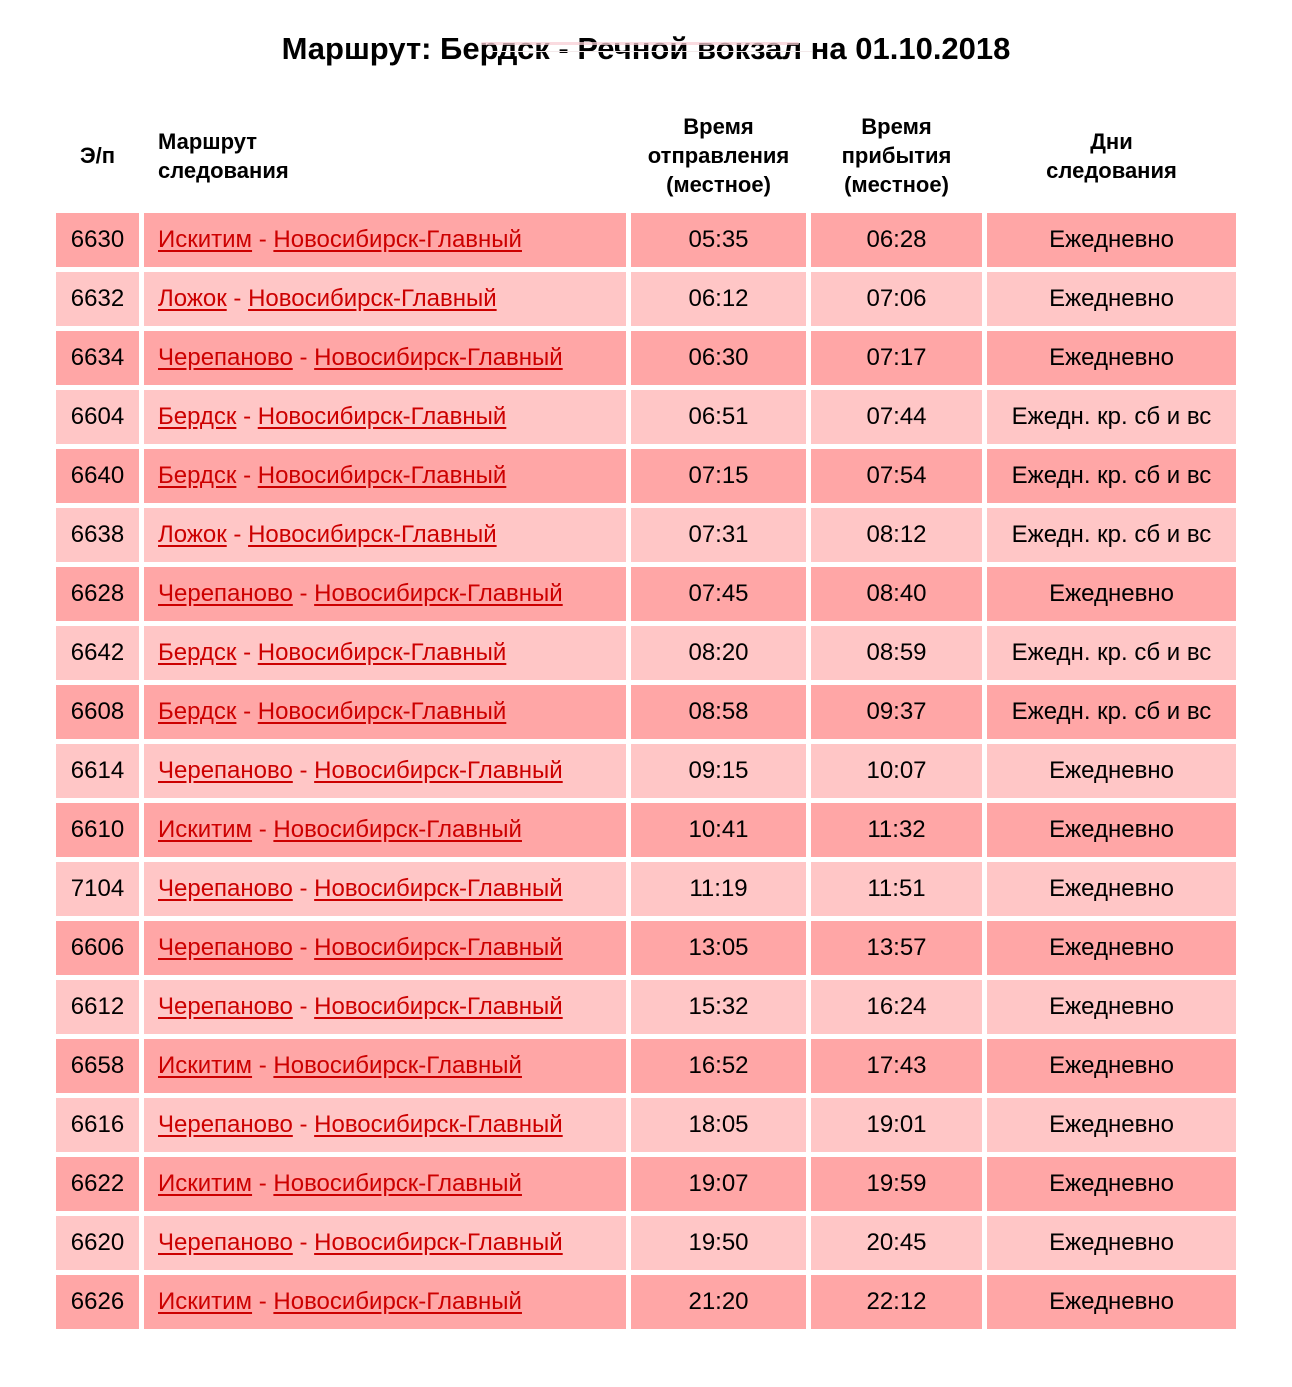  Describe the element at coordinates (896, 476) in the screenshot. I see `arrival-time-cell: 07:54` at that location.